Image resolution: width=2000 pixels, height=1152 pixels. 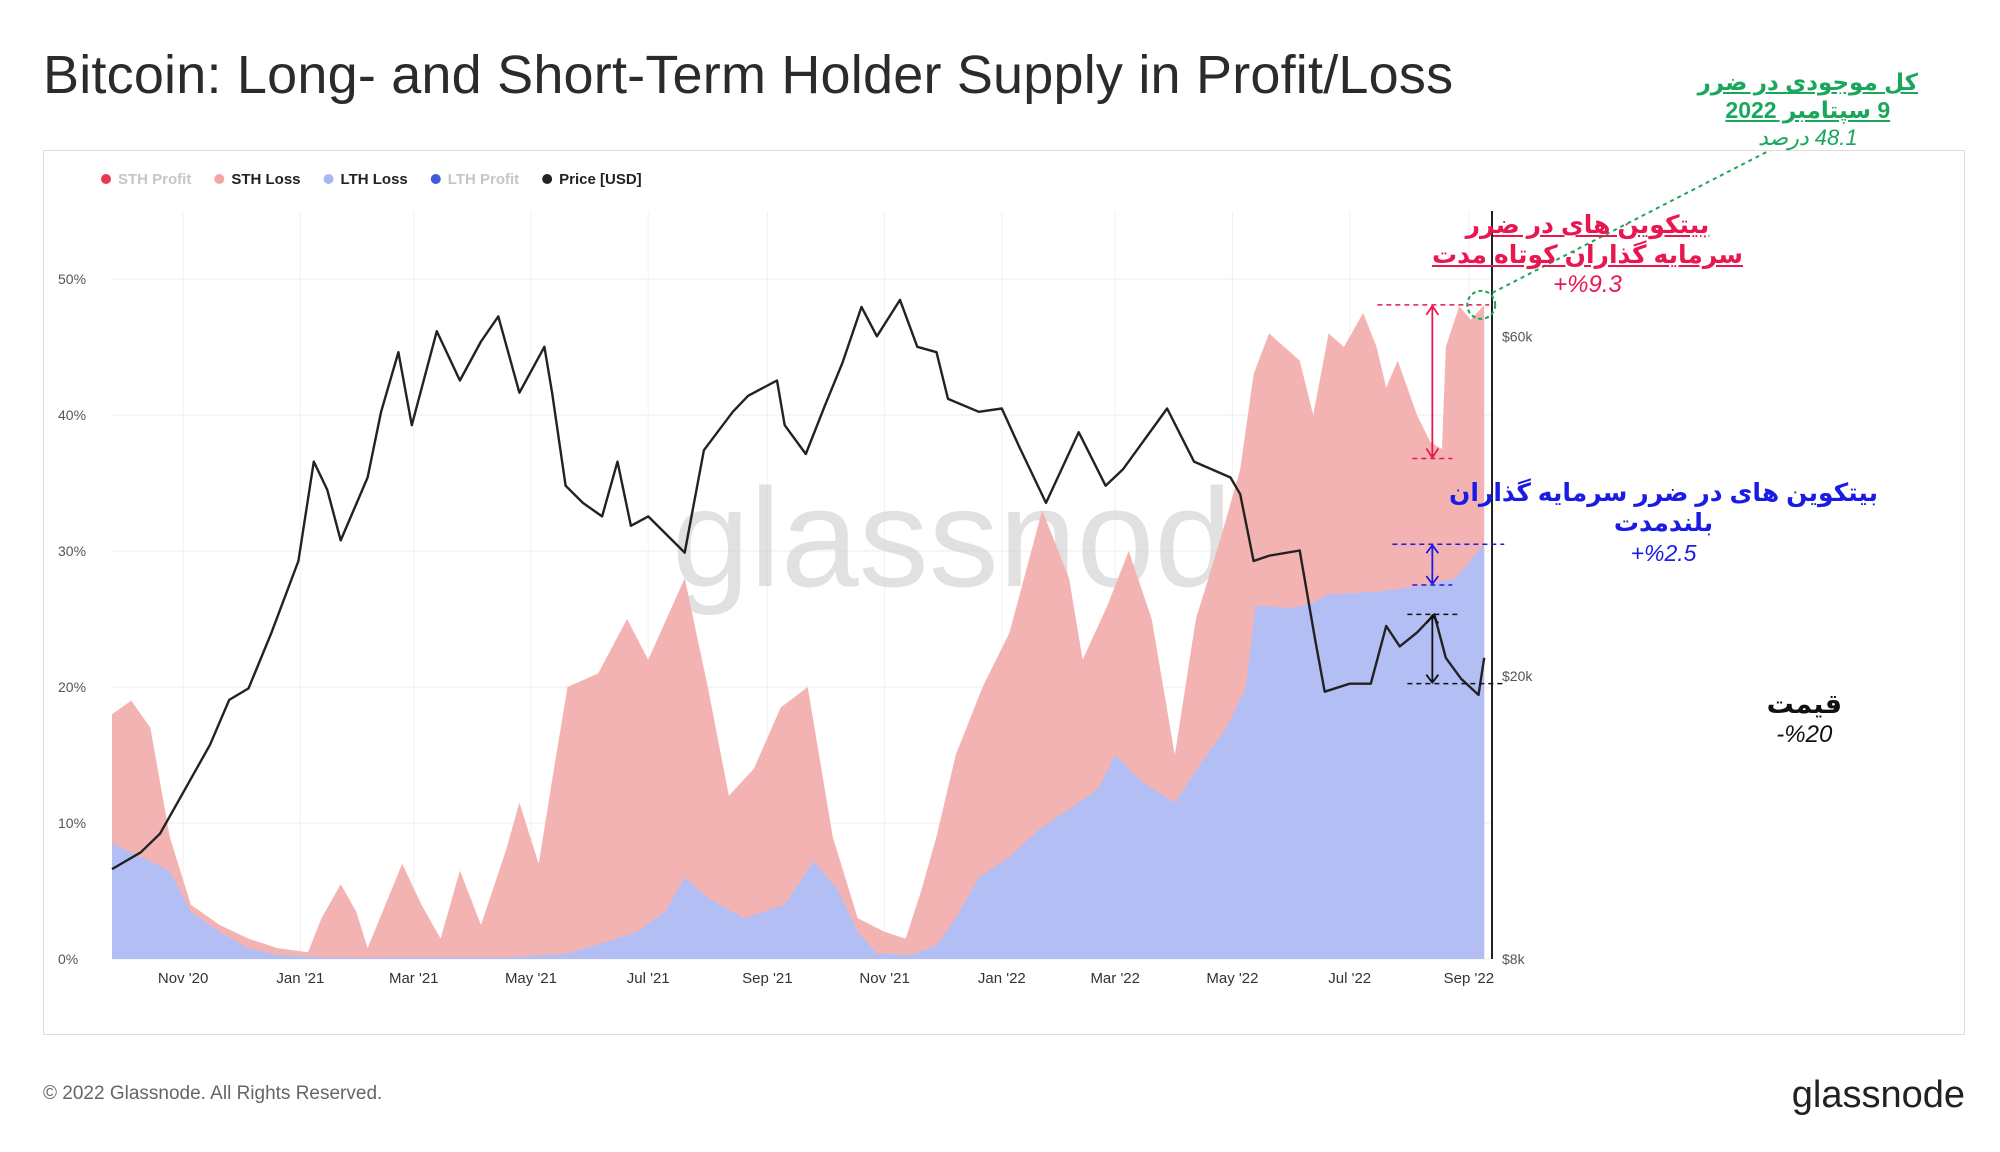 I want to click on legend-label: LTH Loss, so click(x=374, y=179).